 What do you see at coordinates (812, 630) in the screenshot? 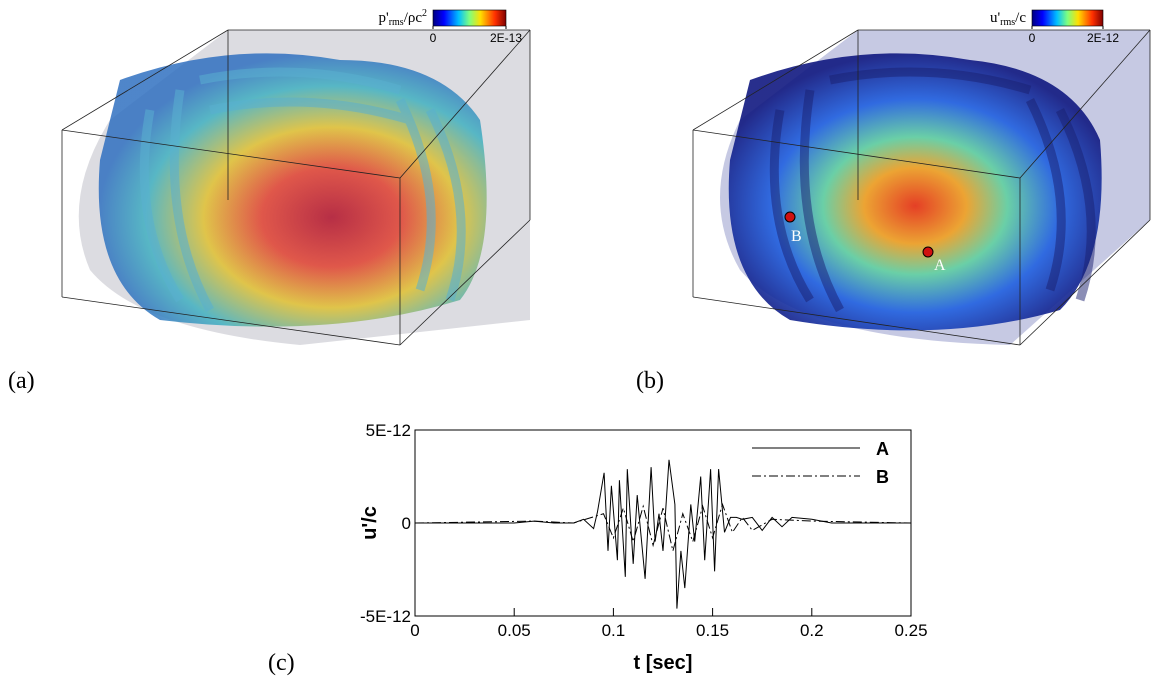
I see `x-tick-label: 0.2` at bounding box center [812, 630].